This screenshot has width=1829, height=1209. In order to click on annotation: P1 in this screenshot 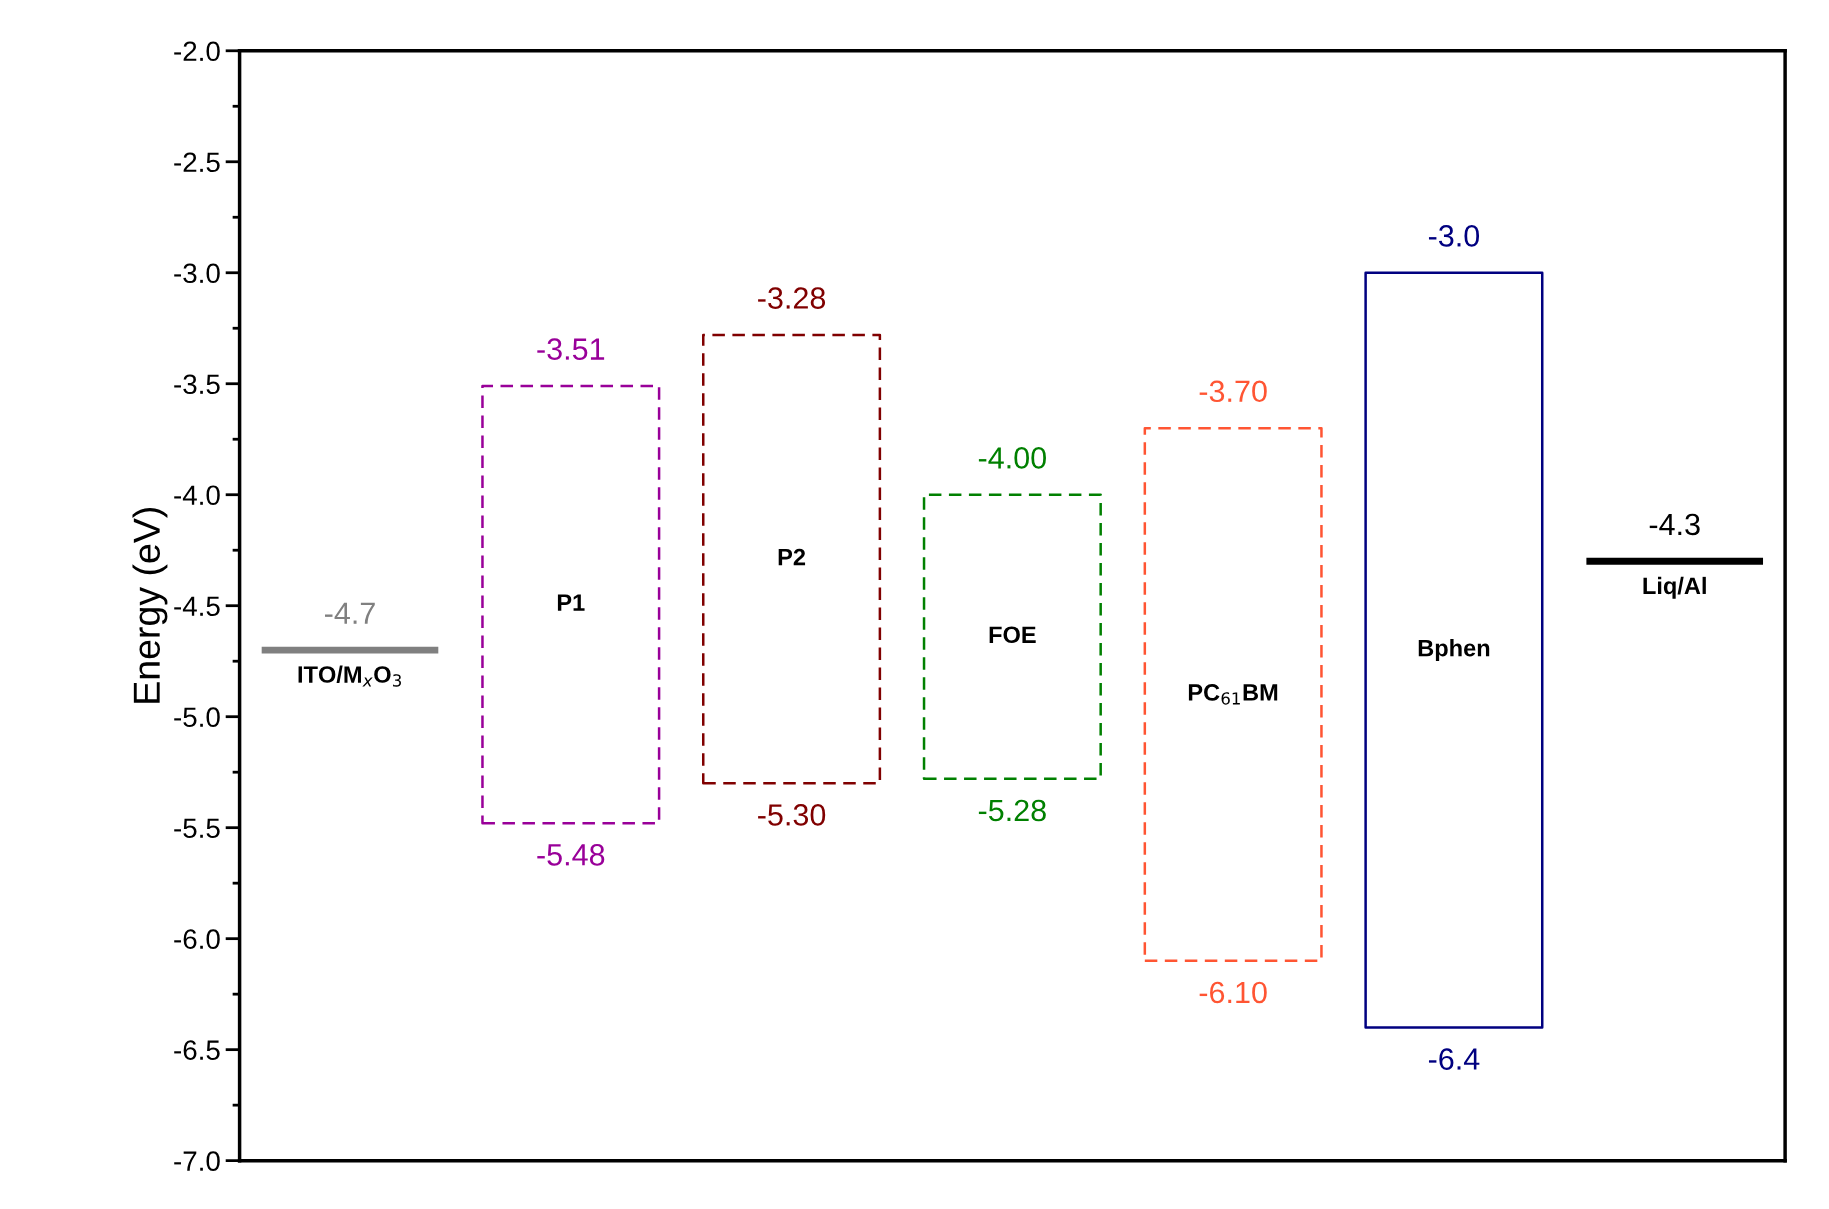, I will do `click(571, 602)`.